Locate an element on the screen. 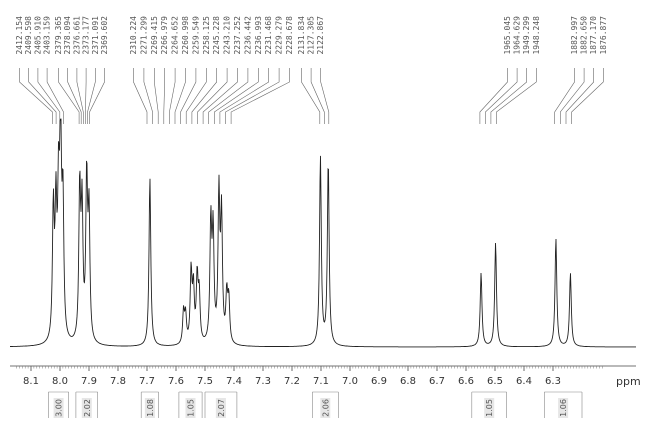 The width and height of the screenshot is (645, 434). integral: 2.02 is located at coordinates (86, 404).